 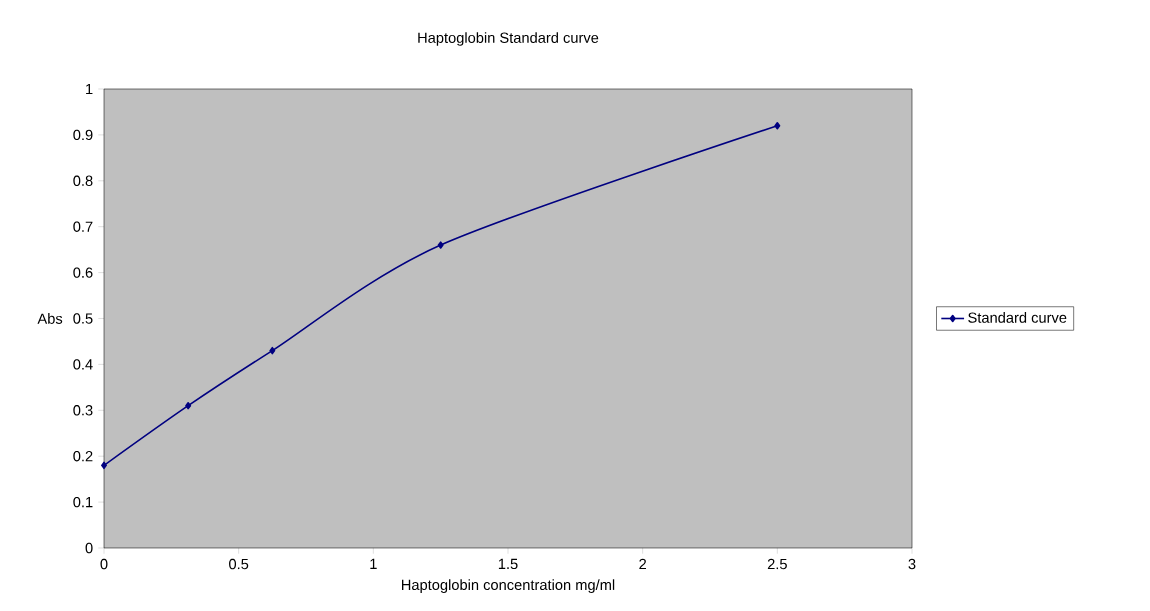 What do you see at coordinates (83, 226) in the screenshot?
I see `y-tick-label: 0.7` at bounding box center [83, 226].